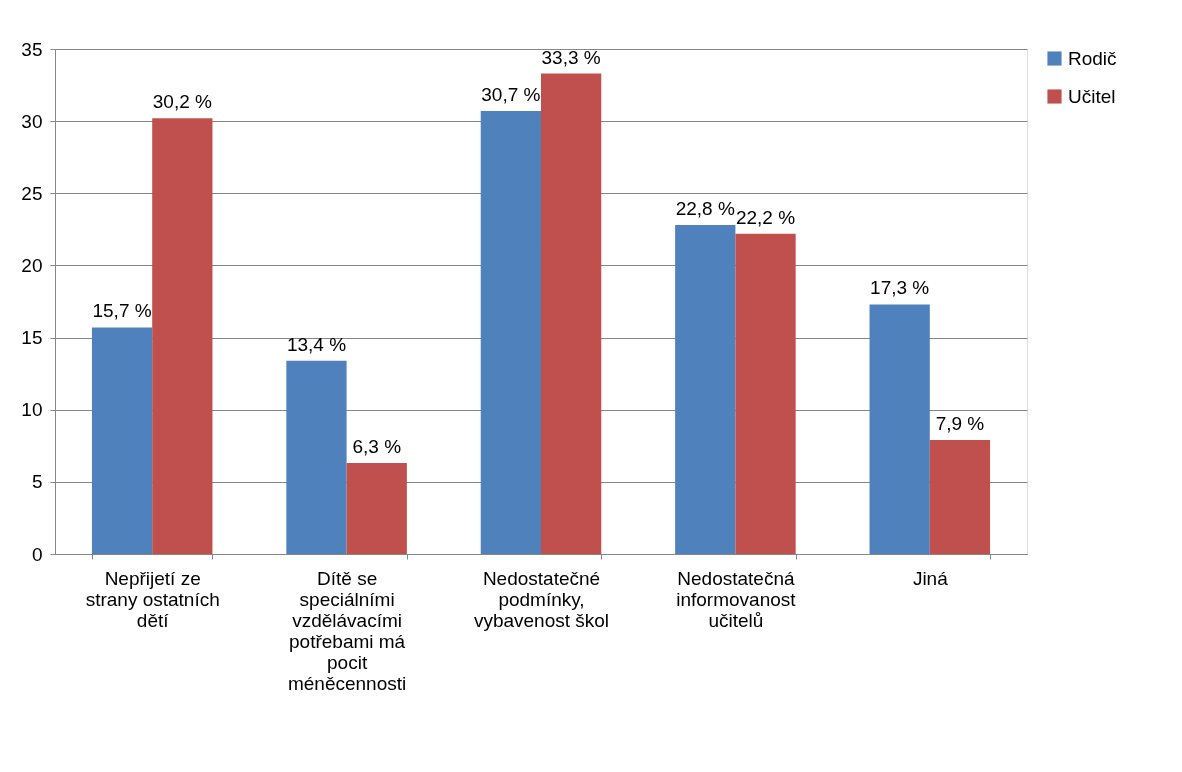 The width and height of the screenshot is (1182, 772). Describe the element at coordinates (37, 482) in the screenshot. I see `y-tick-label: 5` at that location.